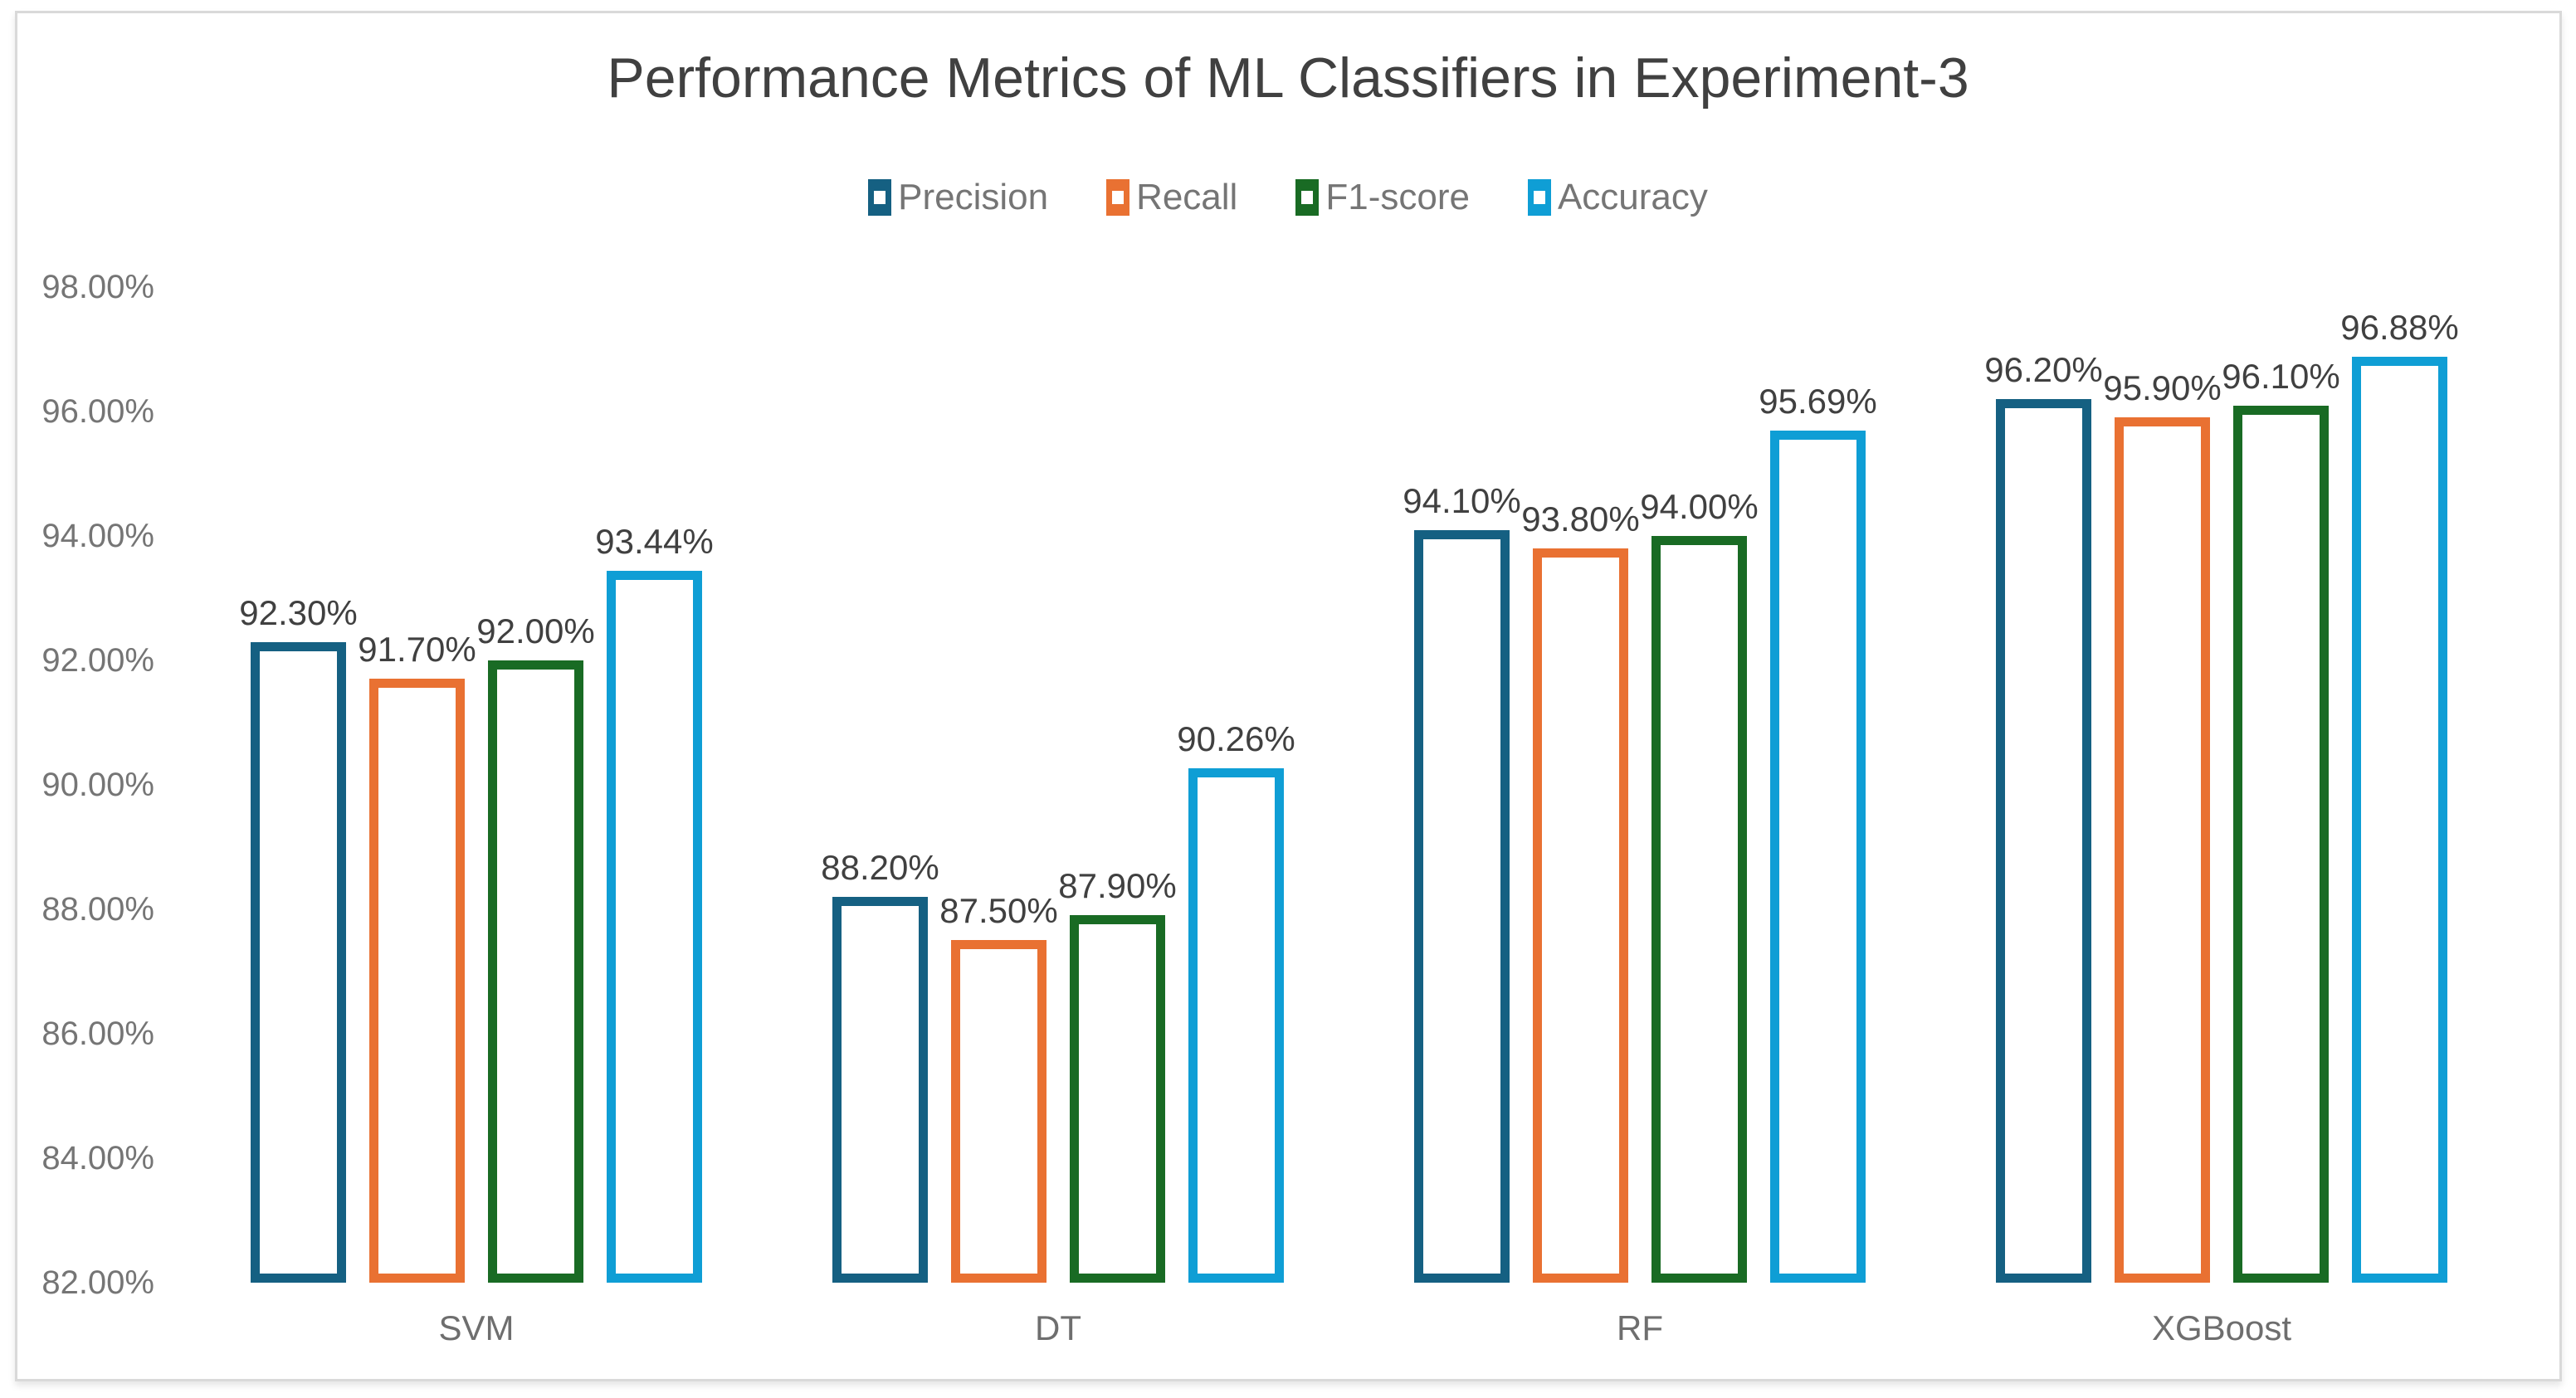  What do you see at coordinates (1818, 857) in the screenshot?
I see `bar-rf-accuracy` at bounding box center [1818, 857].